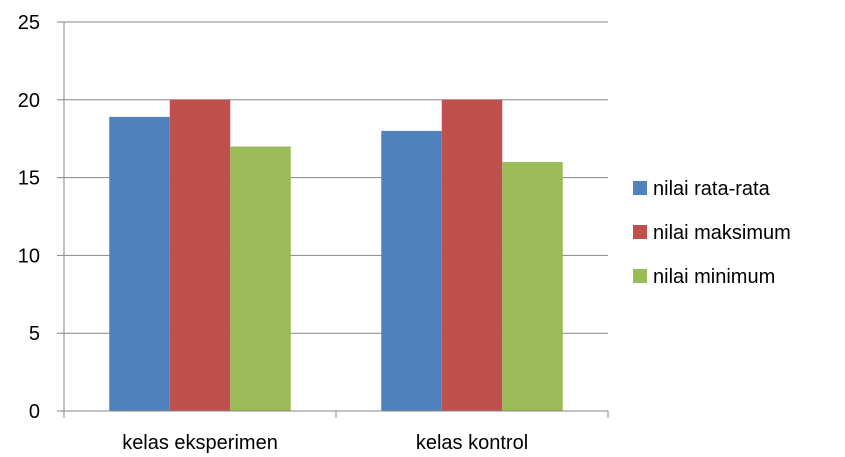 The width and height of the screenshot is (845, 457). I want to click on bar-nilai-minimum-kelas-eksperimen, so click(260, 279).